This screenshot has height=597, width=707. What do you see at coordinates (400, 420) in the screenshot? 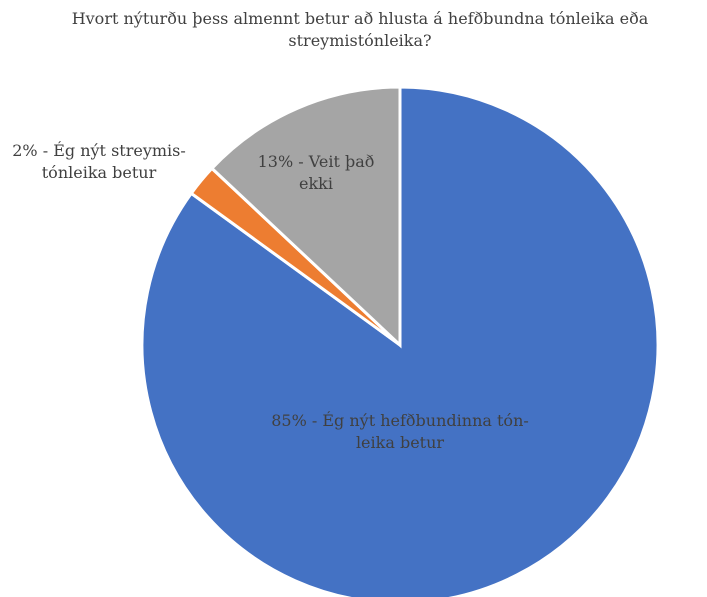
I see `slice-label-traditional-line-1: 85% - Ég nýt hefðbundinna tón-` at bounding box center [400, 420].